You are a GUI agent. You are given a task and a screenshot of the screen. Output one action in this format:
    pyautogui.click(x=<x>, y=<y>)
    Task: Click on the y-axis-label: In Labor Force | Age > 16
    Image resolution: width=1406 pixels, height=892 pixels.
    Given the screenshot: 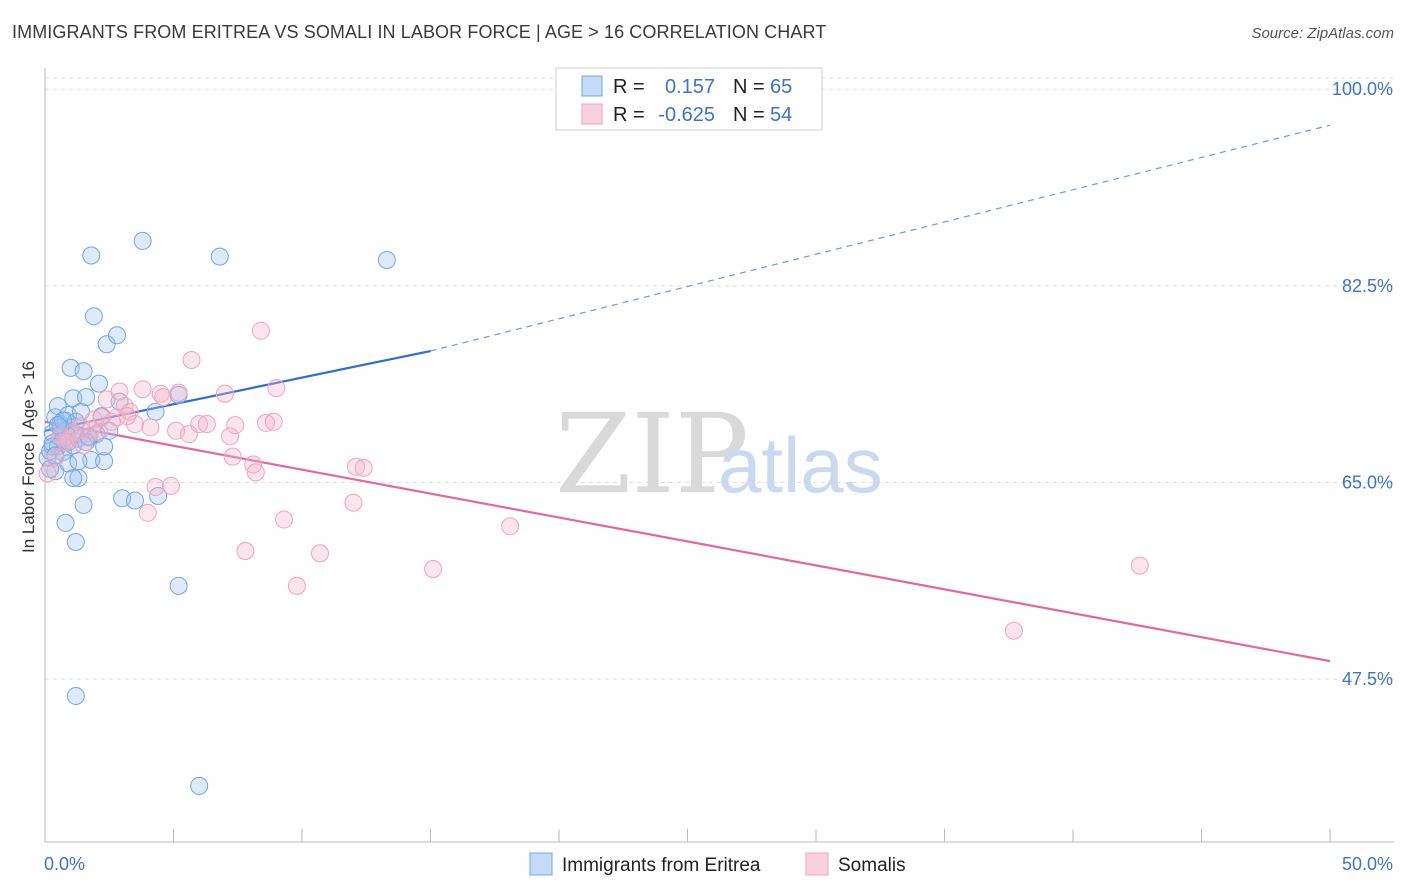 What is the action you would take?
    pyautogui.click(x=28, y=457)
    